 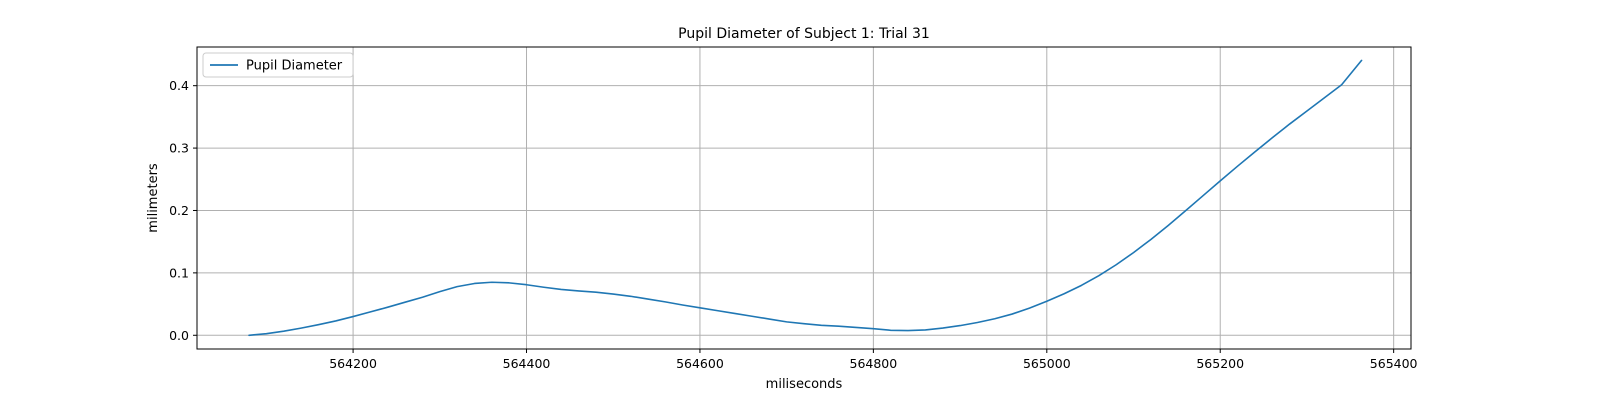 What do you see at coordinates (1394, 363) in the screenshot?
I see `x-tick-label: 565400` at bounding box center [1394, 363].